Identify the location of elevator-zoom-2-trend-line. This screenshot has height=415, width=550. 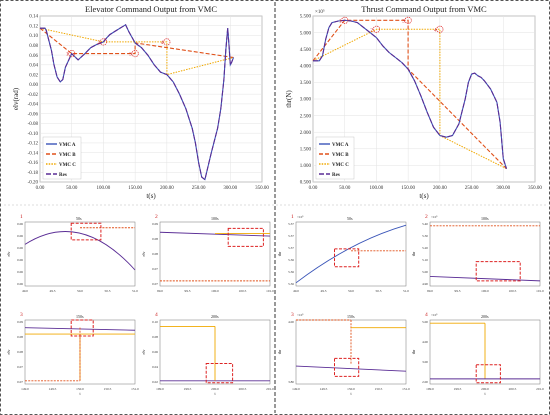
(215, 234).